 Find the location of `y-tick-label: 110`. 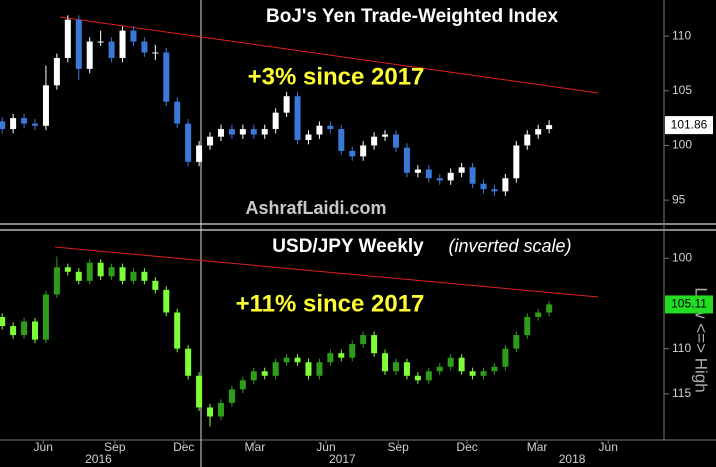

y-tick-label: 110 is located at coordinates (681, 348).